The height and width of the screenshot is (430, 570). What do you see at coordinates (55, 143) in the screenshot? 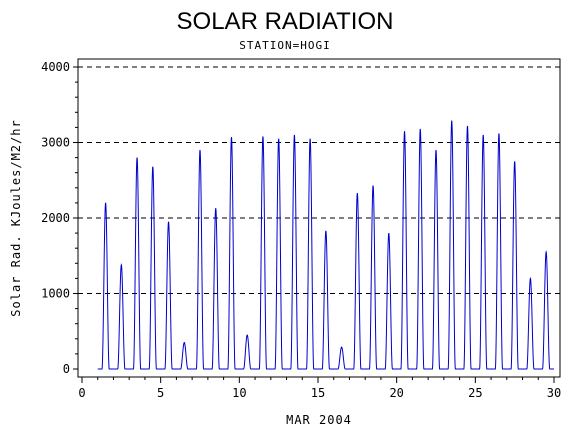
I see `y-tick-label-3000: 3000` at bounding box center [55, 143].